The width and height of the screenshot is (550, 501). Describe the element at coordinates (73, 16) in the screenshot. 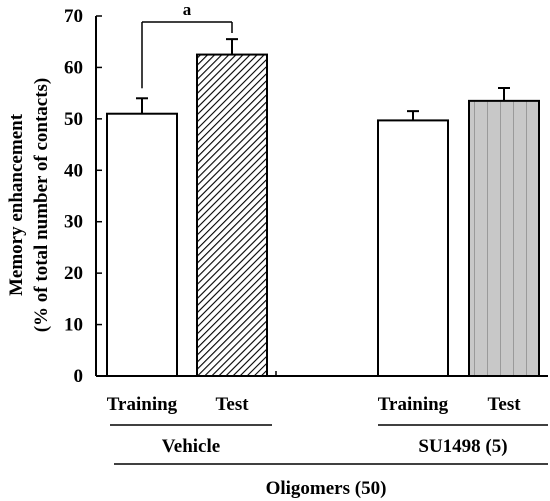

I see `y-tick-label: 70` at that location.